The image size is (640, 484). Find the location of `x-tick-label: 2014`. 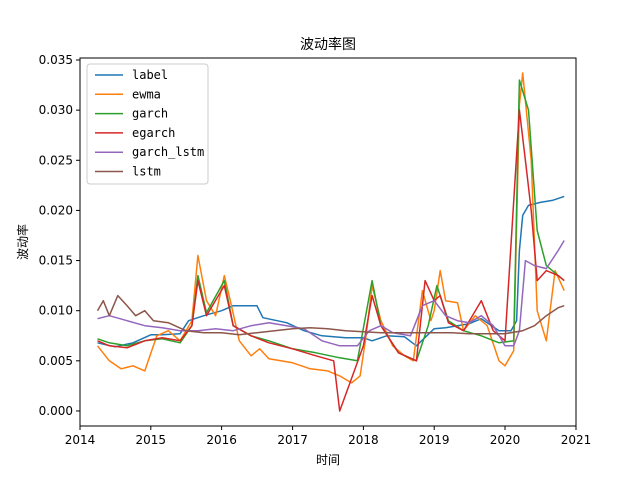

x-tick-label: 2014 is located at coordinates (80, 440).